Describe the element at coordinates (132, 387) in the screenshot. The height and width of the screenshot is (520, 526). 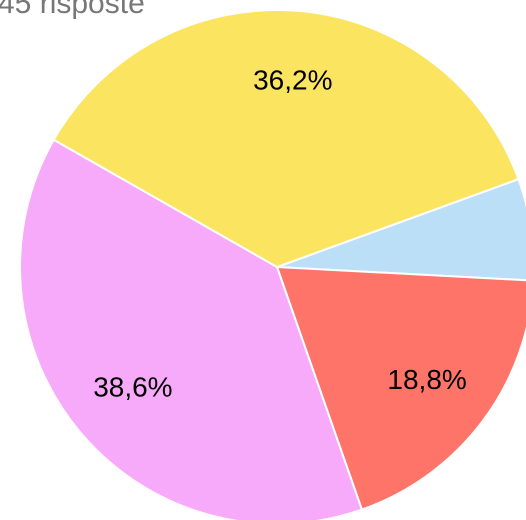
I see `pie-slice-label-2: 38,6%` at that location.